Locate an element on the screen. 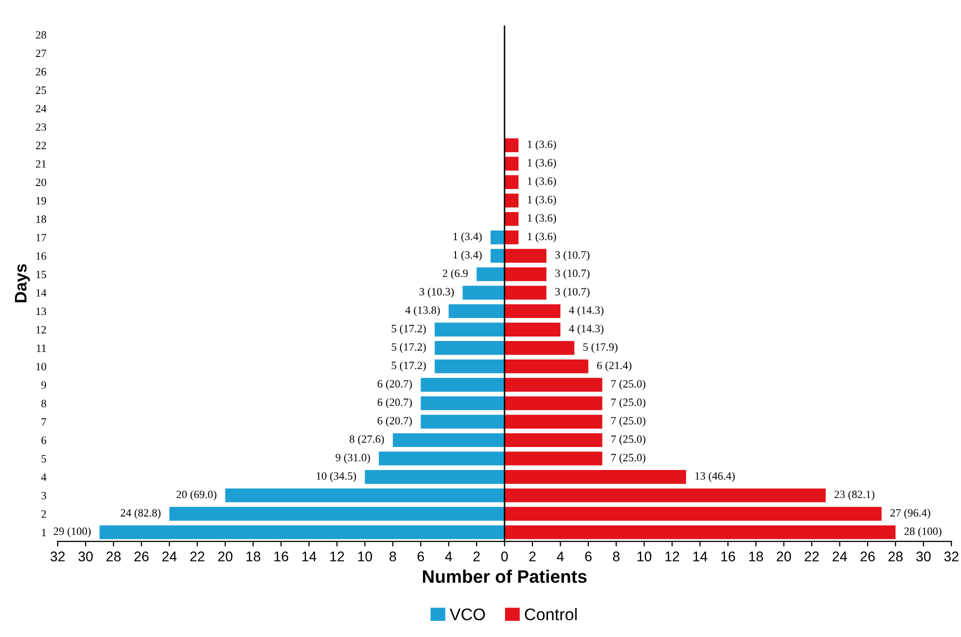 The image size is (961, 637). y-tick-label: 5 is located at coordinates (44, 458).